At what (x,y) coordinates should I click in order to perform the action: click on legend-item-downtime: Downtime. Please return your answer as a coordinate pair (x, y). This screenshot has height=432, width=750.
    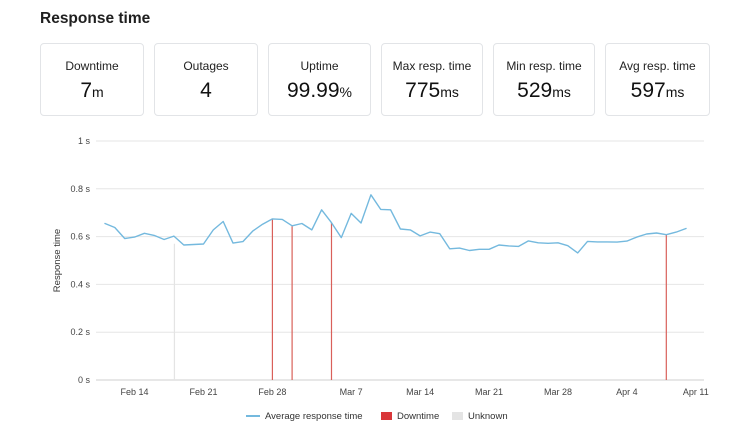
    Looking at the image, I should click on (410, 416).